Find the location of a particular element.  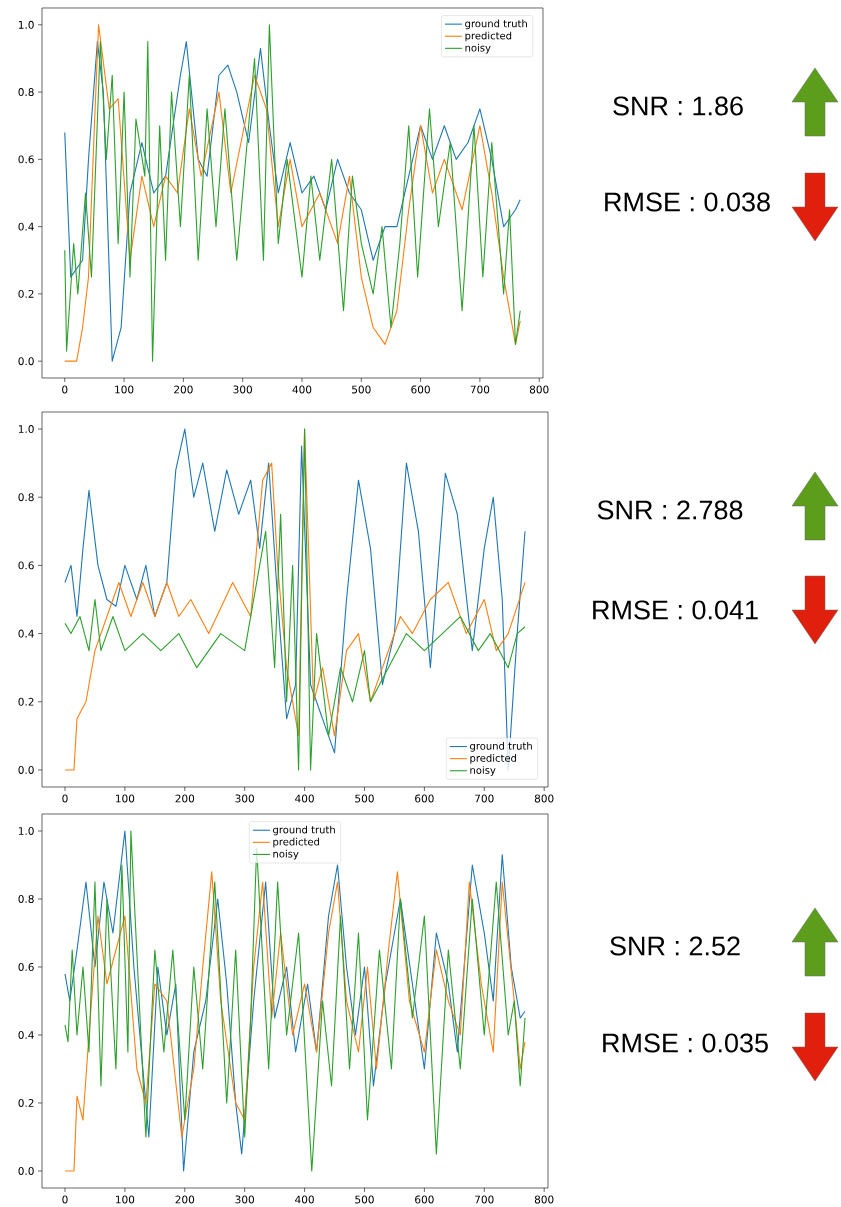

text: RMSE : 0.035 is located at coordinates (685, 1043).